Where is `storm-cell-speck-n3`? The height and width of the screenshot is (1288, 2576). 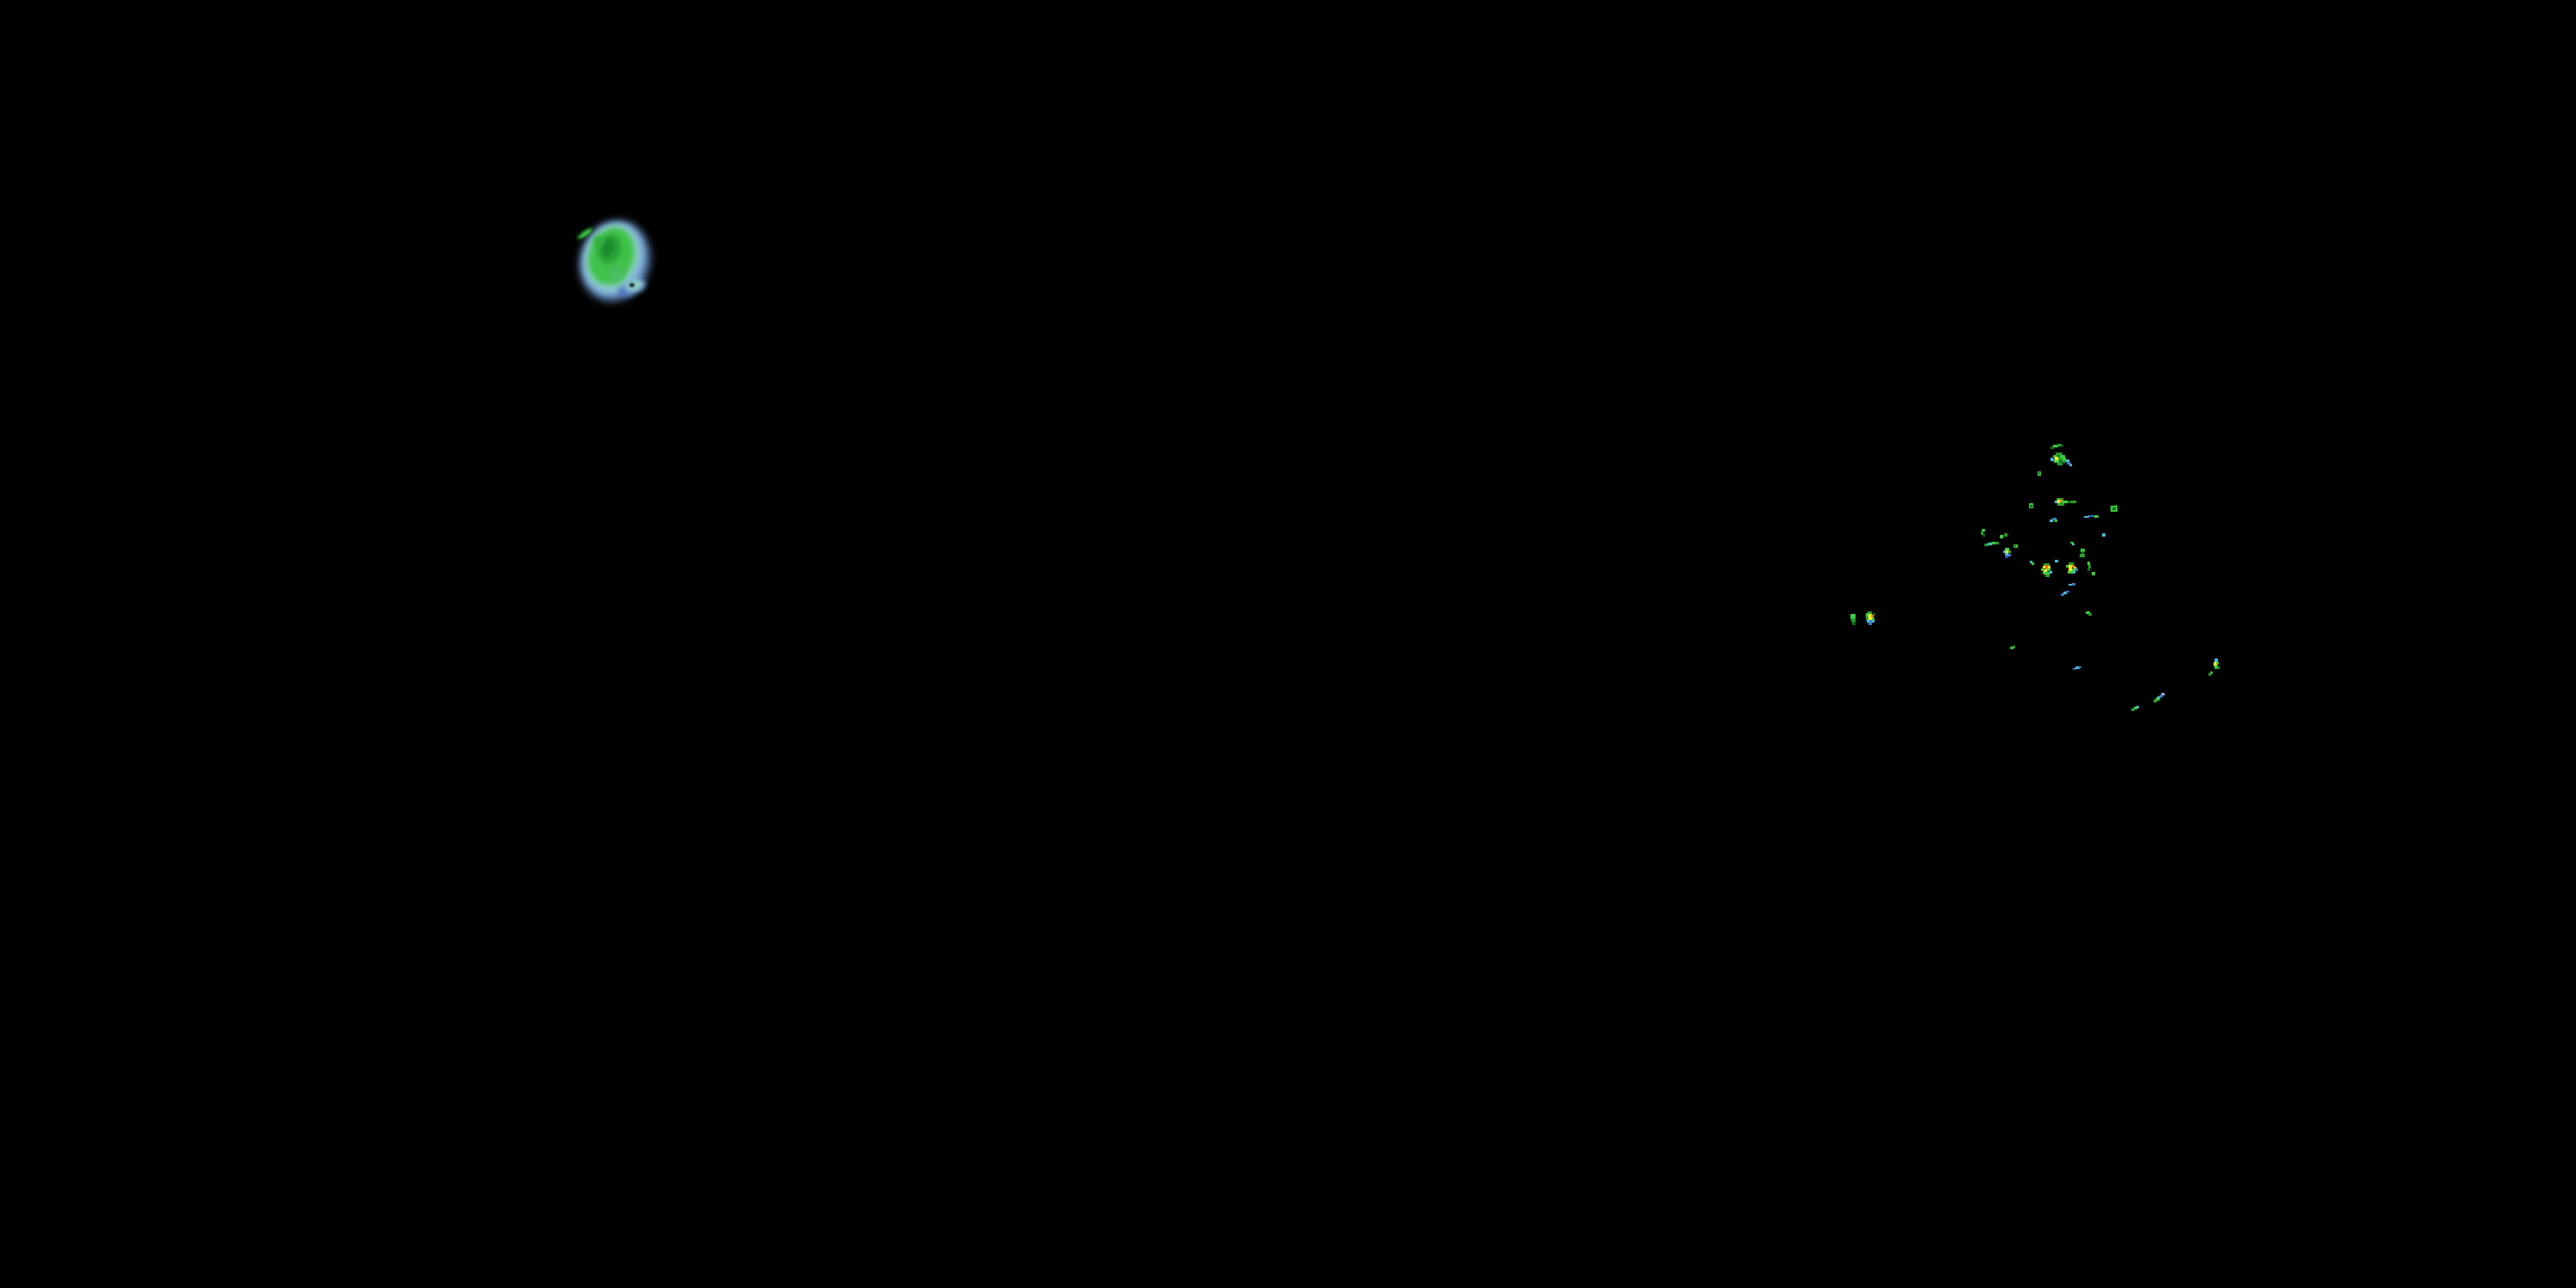 storm-cell-speck-n3 is located at coordinates (2040, 474).